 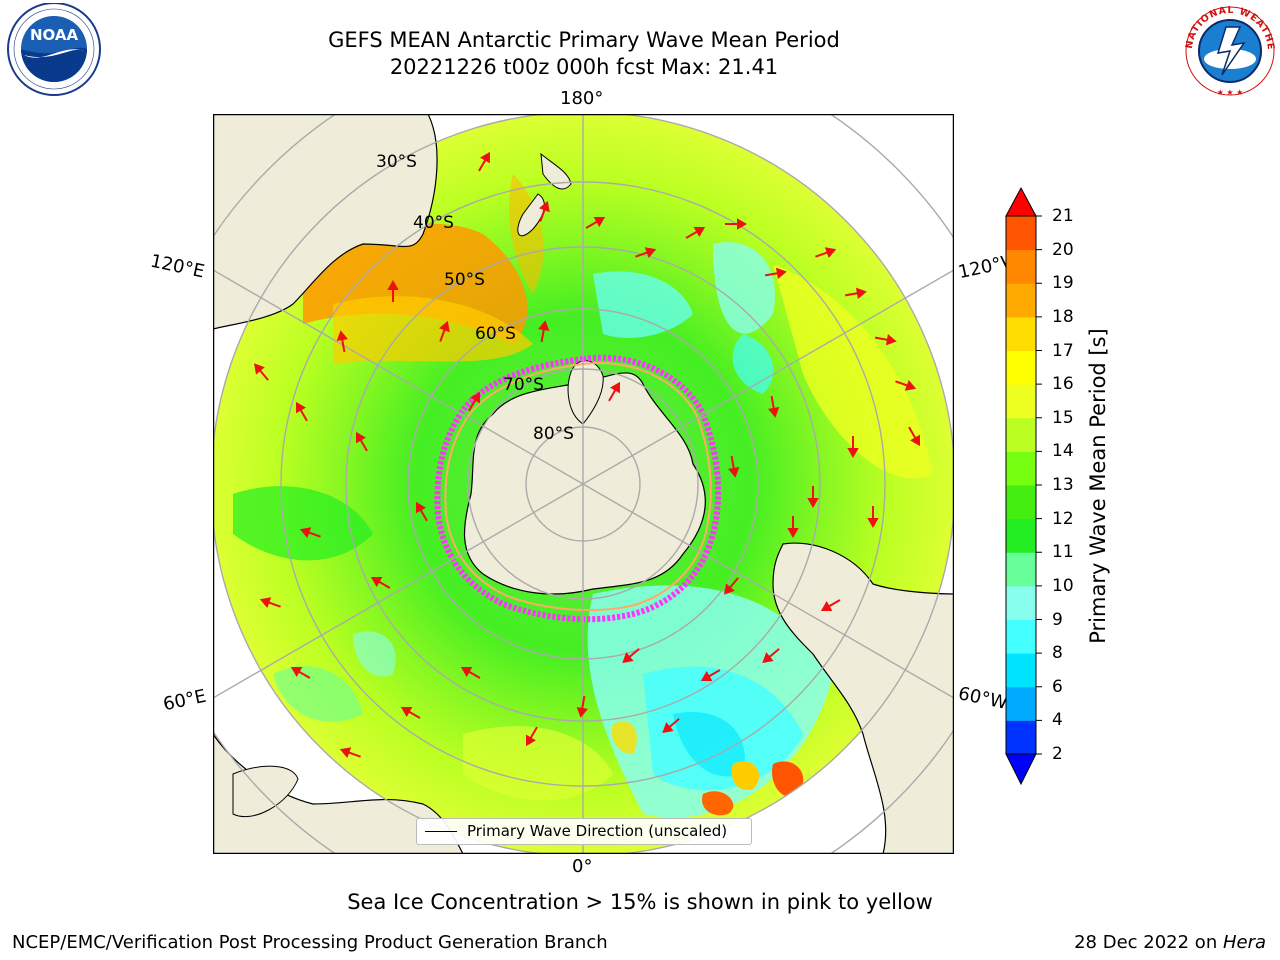 What do you see at coordinates (464, 280) in the screenshot?
I see `lat-label-50s: 50°S` at bounding box center [464, 280].